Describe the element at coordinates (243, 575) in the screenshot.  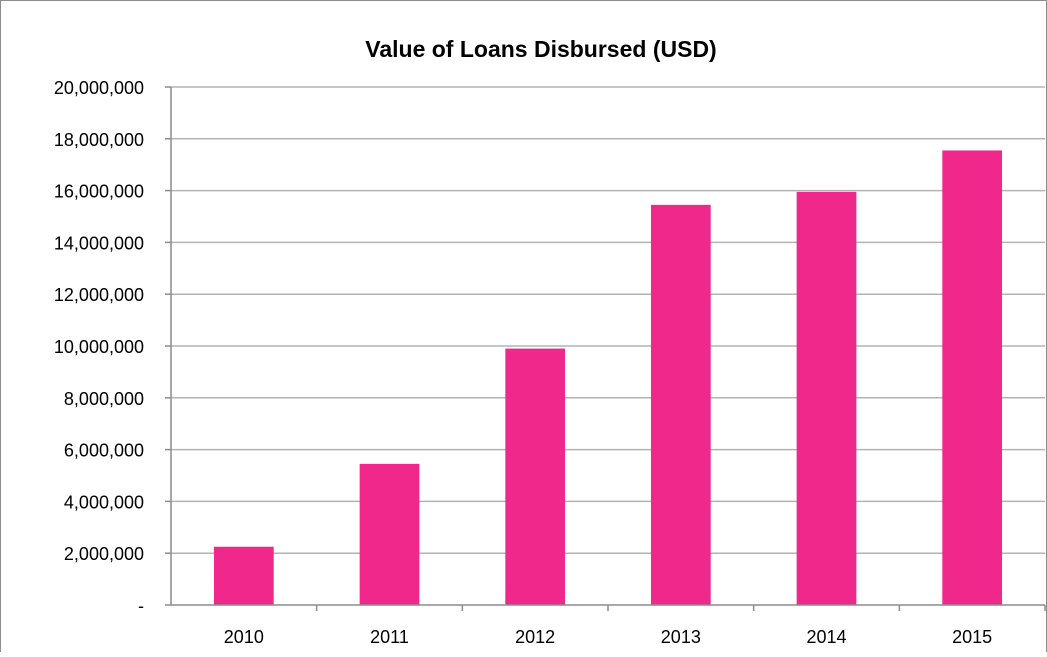
I see `bar-2010` at that location.